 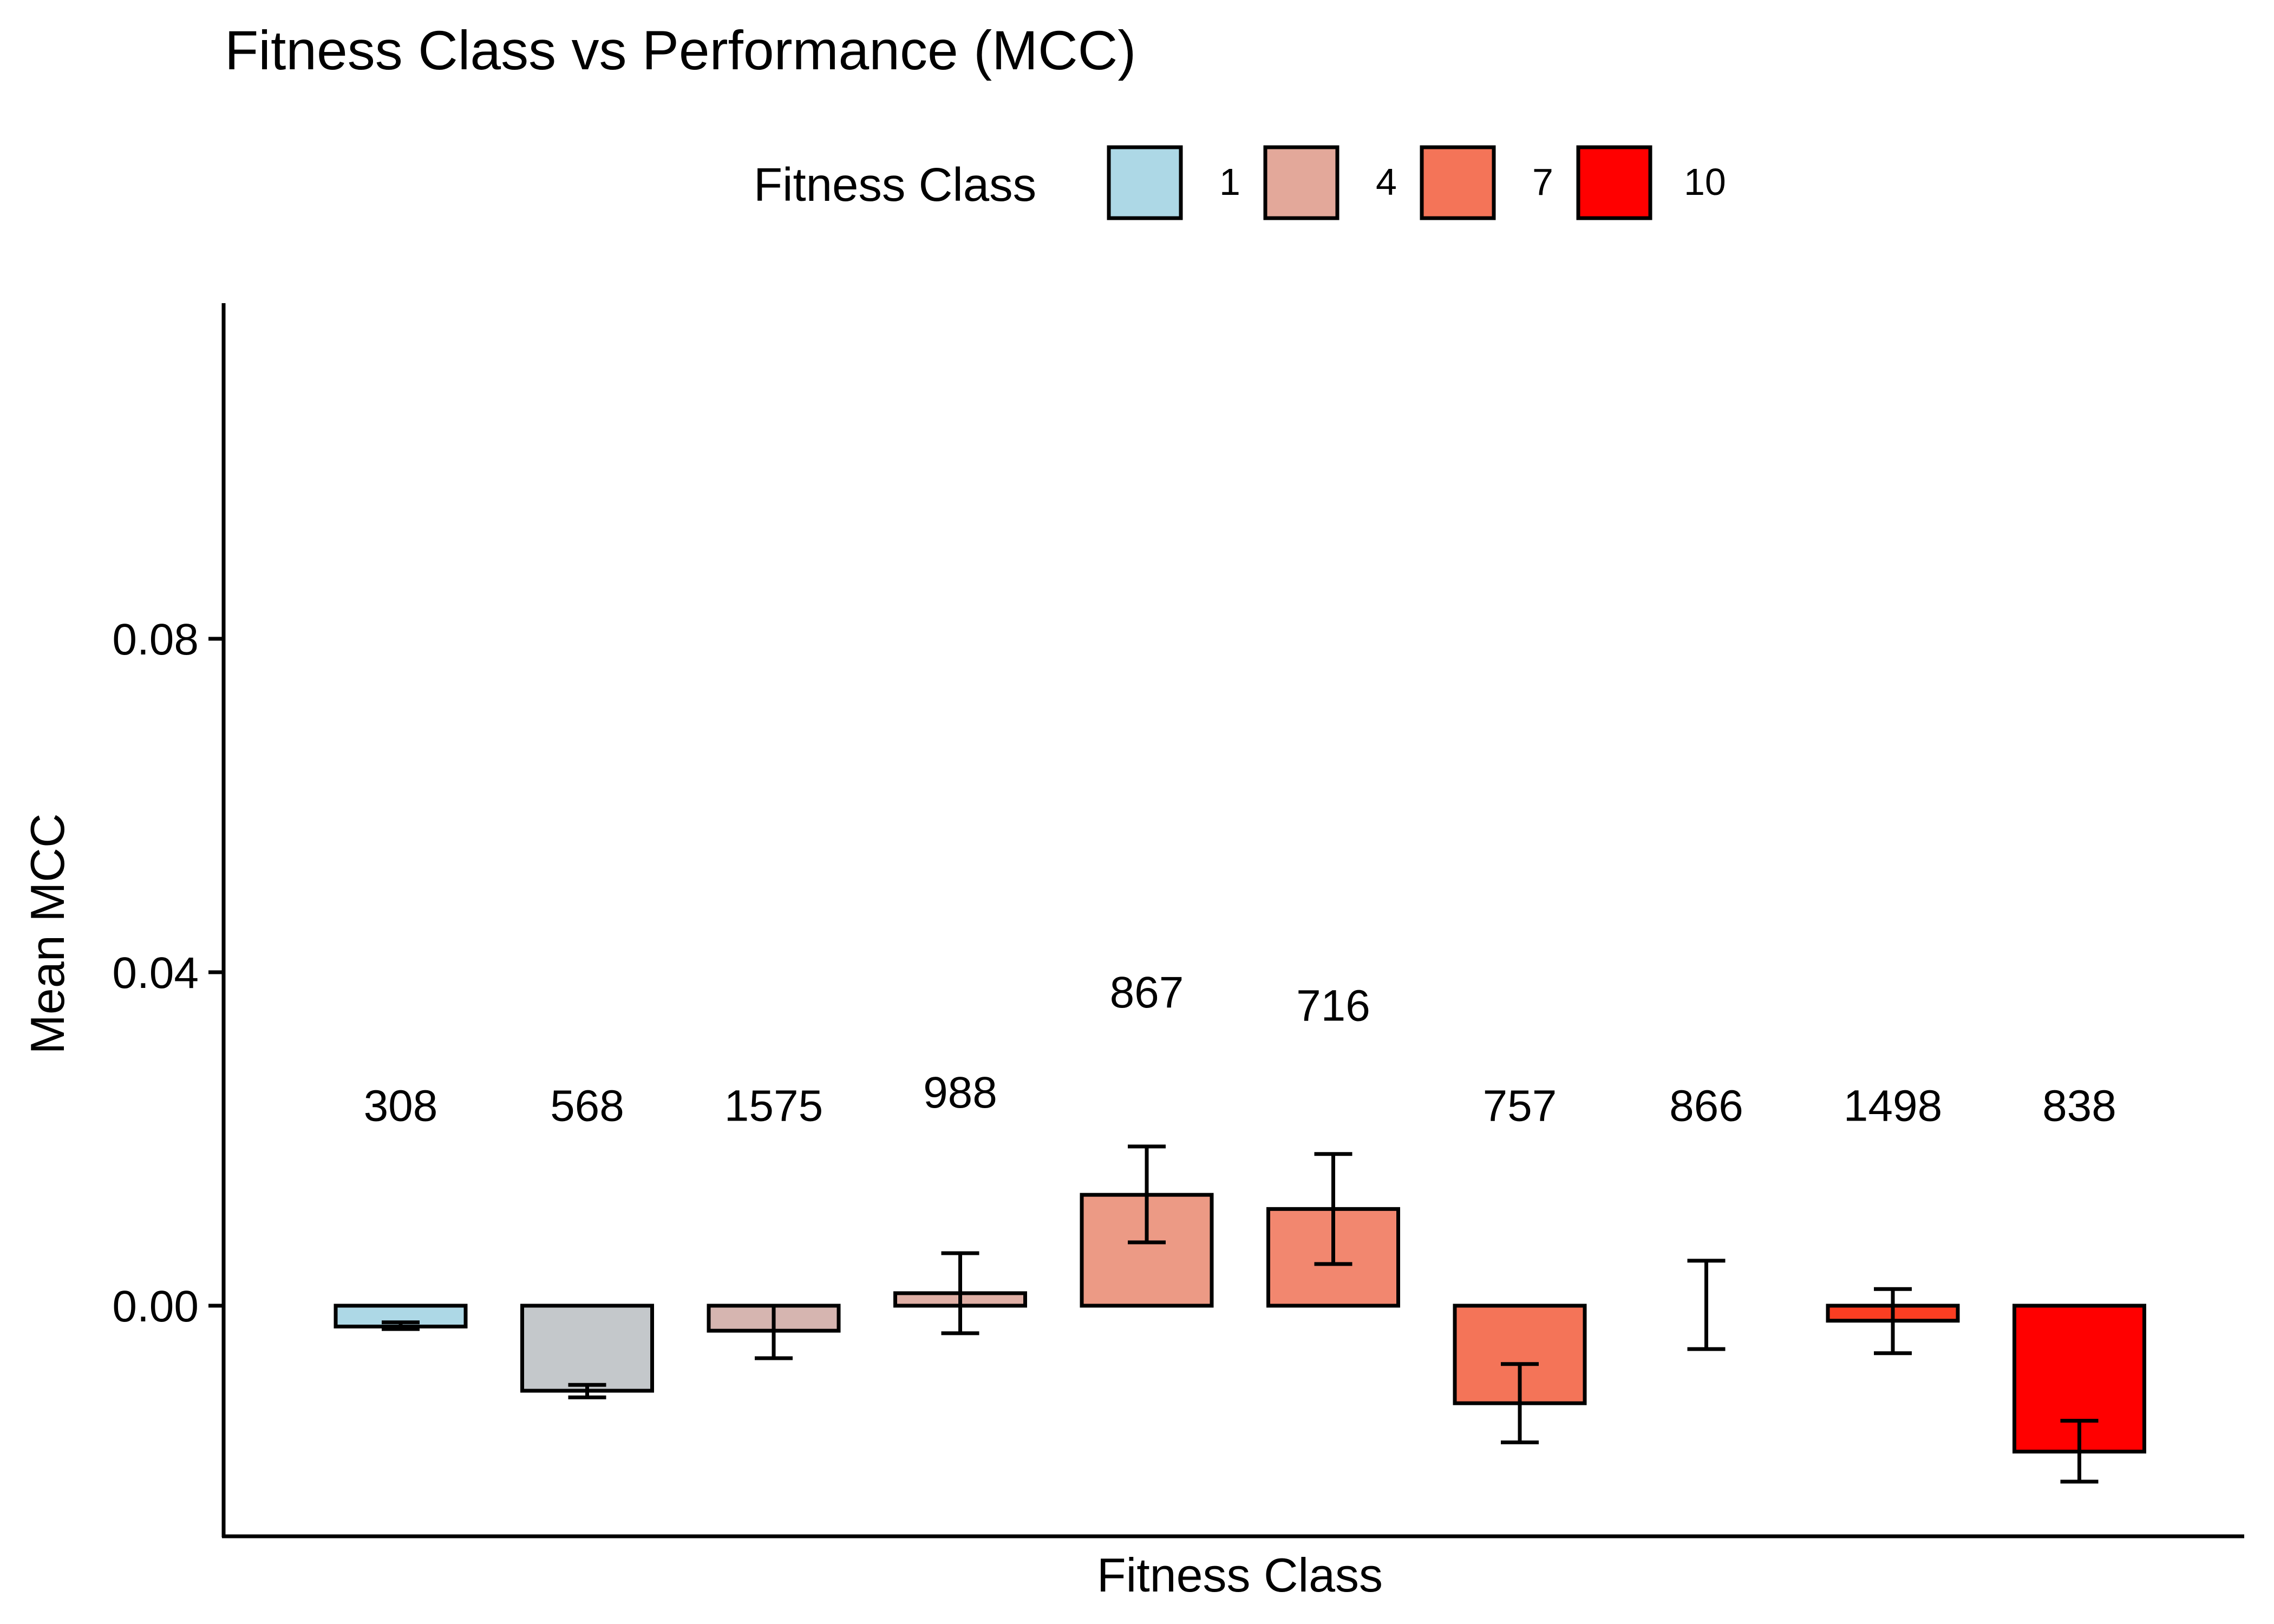 What do you see at coordinates (1240, 1575) in the screenshot?
I see `x-axis-title: Fitness Class` at bounding box center [1240, 1575].